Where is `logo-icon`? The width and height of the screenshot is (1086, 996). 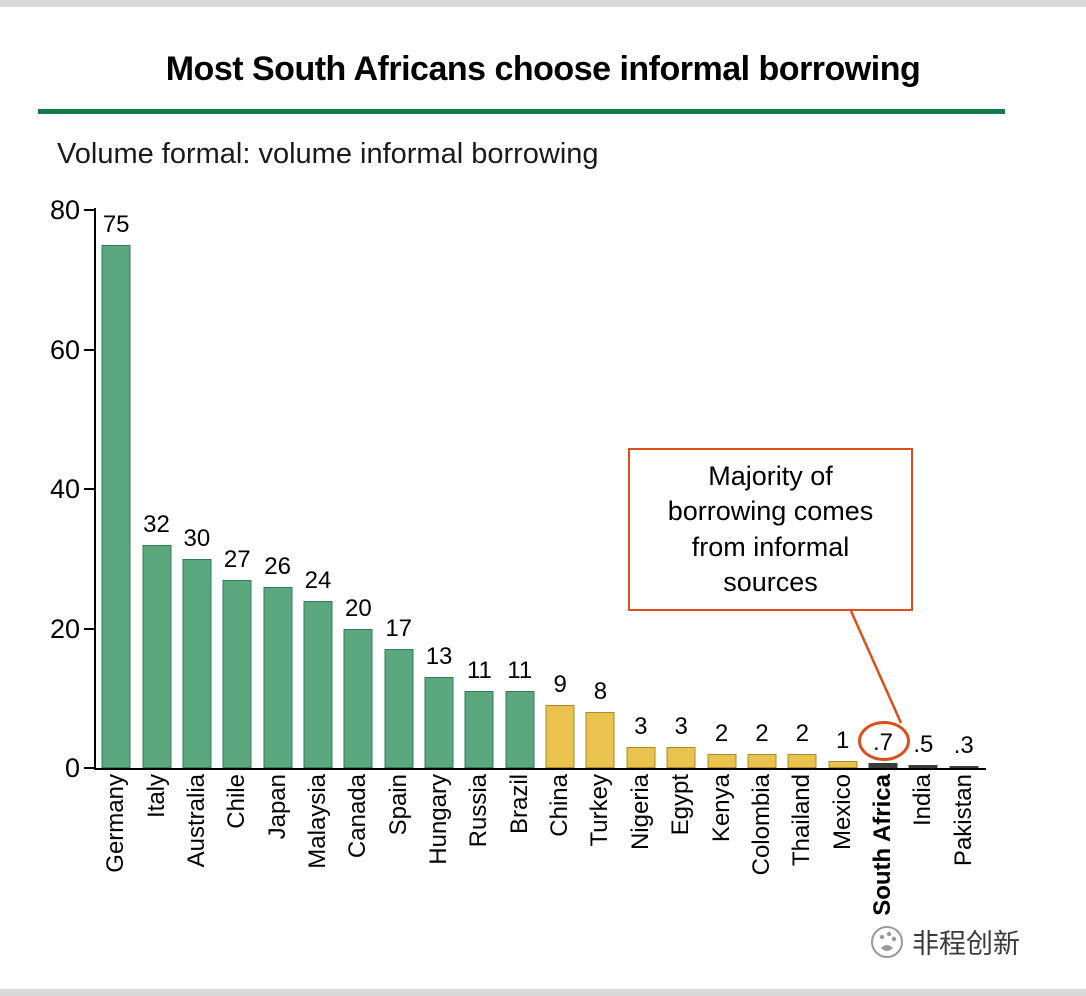 logo-icon is located at coordinates (887, 941).